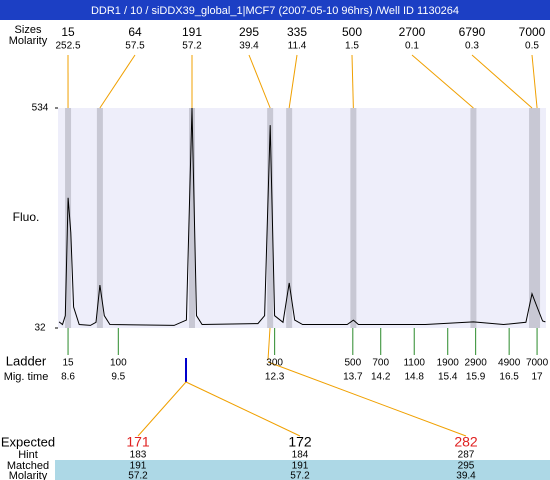  What do you see at coordinates (192, 32) in the screenshot?
I see `peak-size: 191` at bounding box center [192, 32].